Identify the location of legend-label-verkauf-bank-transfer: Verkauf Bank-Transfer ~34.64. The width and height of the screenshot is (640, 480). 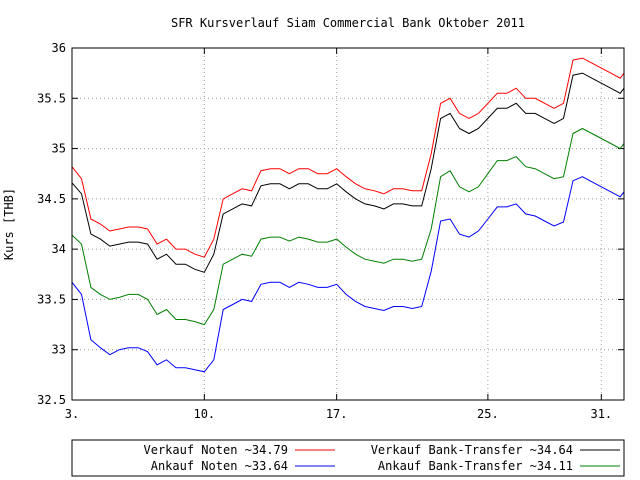
(472, 450).